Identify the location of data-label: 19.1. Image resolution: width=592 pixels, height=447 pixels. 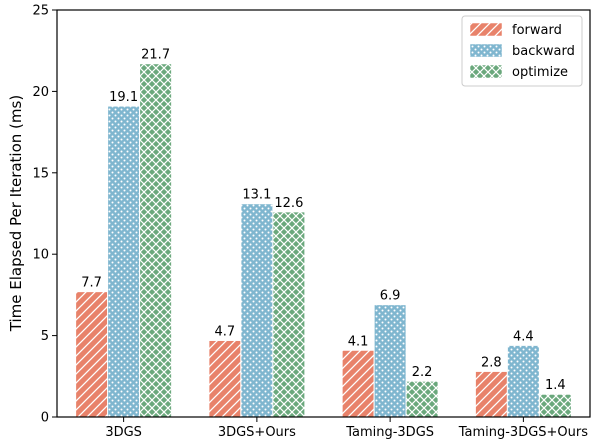
(123, 97).